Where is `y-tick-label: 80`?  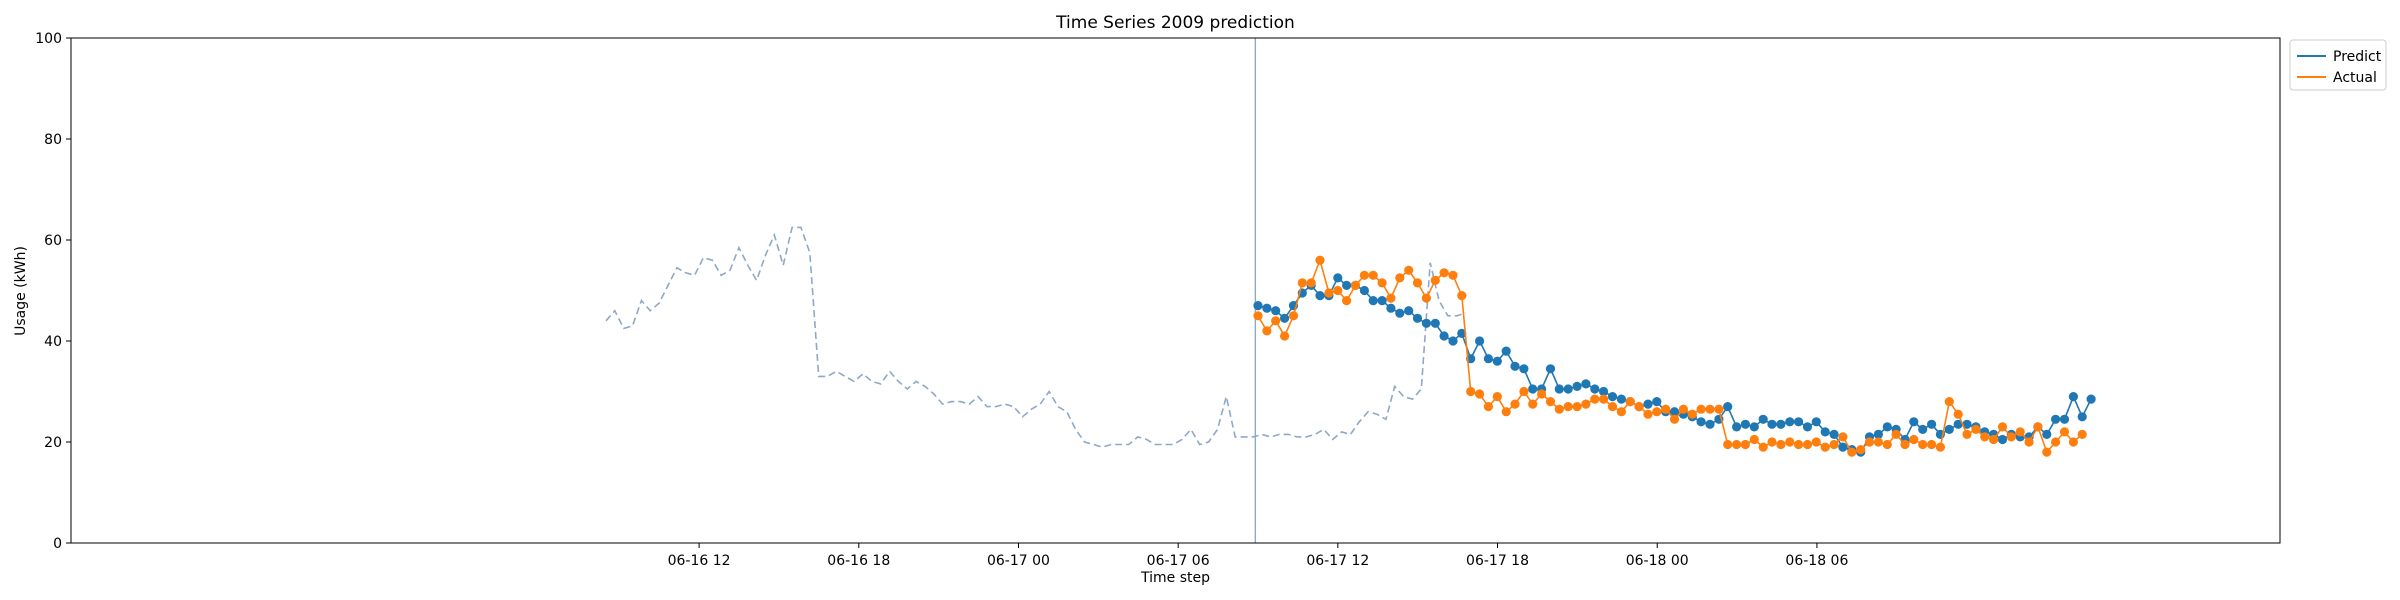 y-tick-label: 80 is located at coordinates (53, 140).